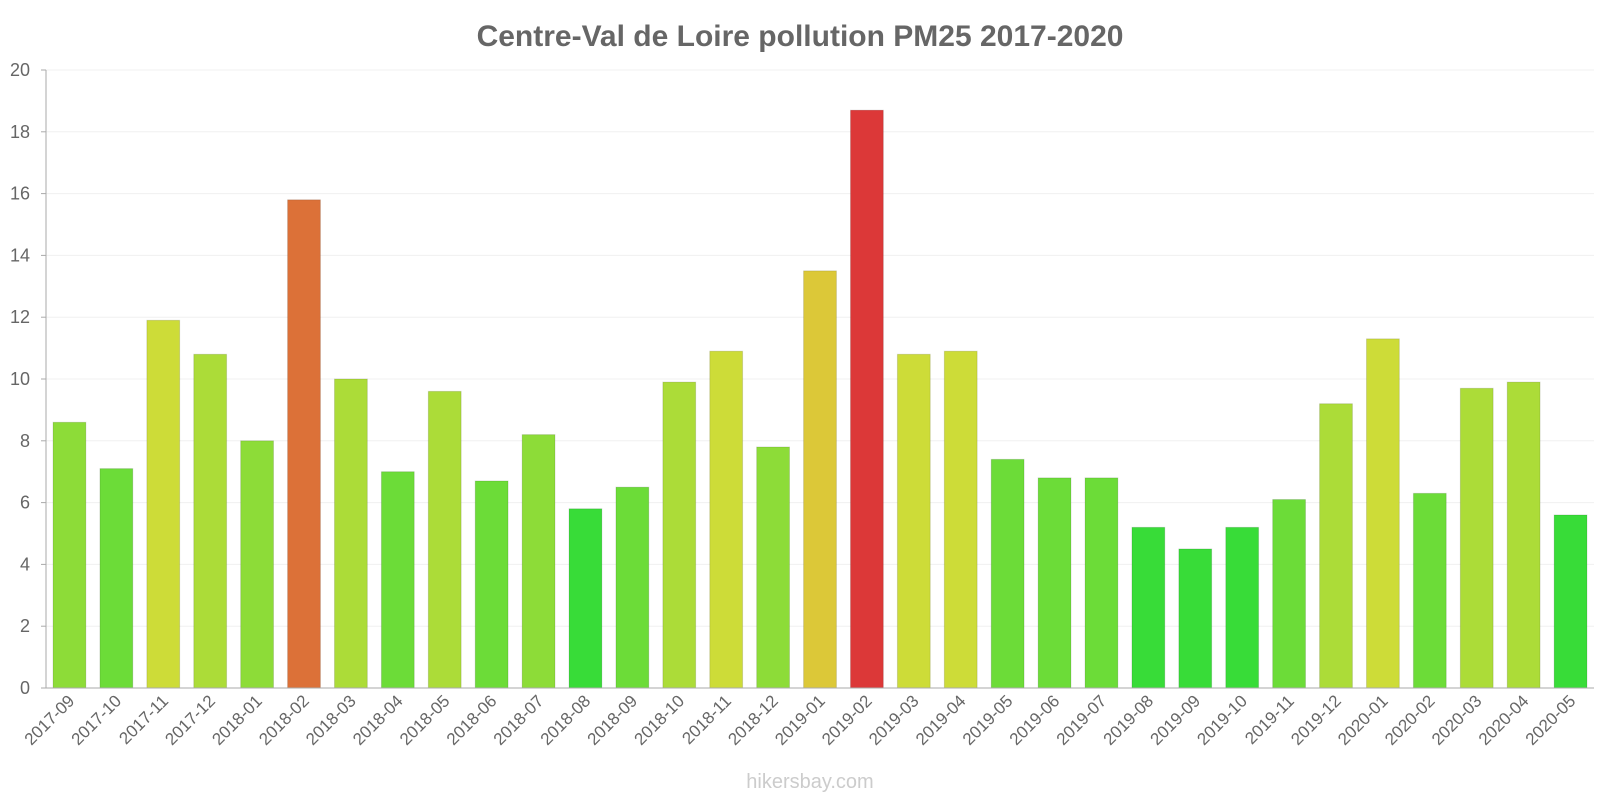 This screenshot has height=800, width=1600. Describe the element at coordinates (988, 720) in the screenshot. I see `x-tick-label: 2019-05` at that location.